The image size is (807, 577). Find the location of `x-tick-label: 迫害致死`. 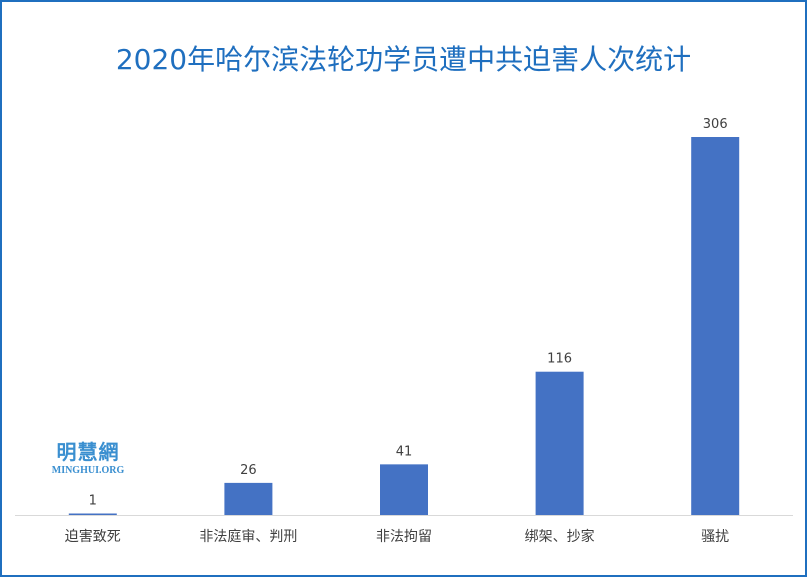

x-tick-label: 迫害致死 is located at coordinates (93, 537).